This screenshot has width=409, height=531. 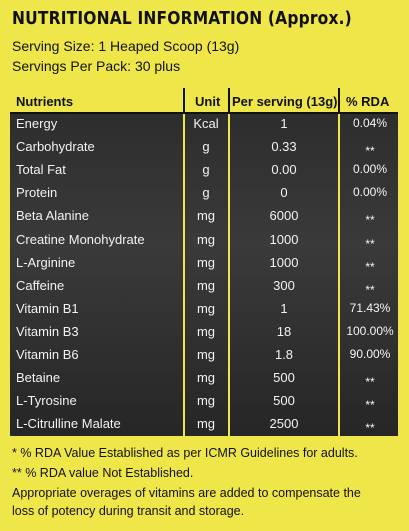 I want to click on rda: 0.04%, so click(x=370, y=123).